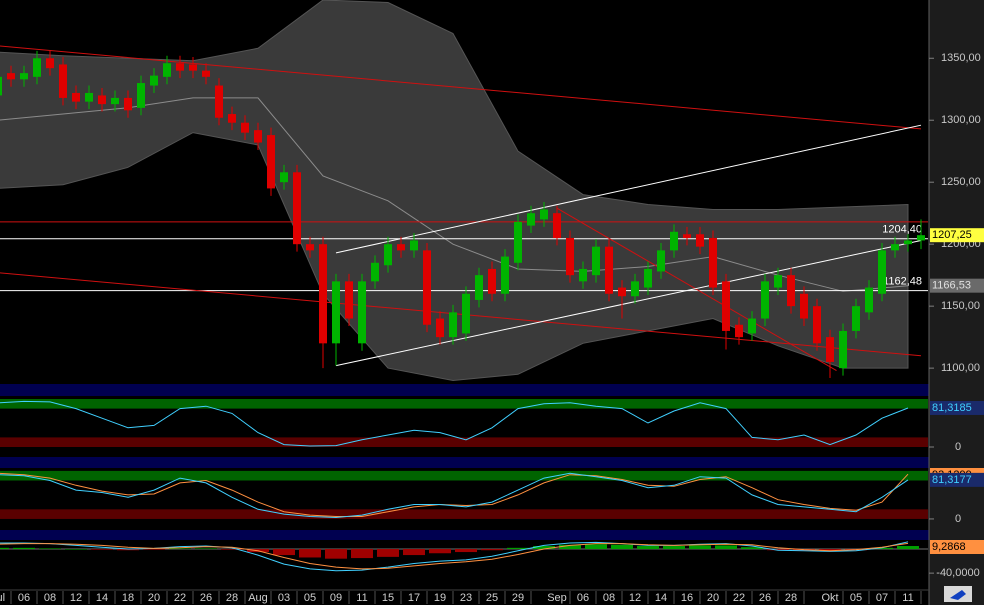 Image resolution: width=984 pixels, height=605 pixels. What do you see at coordinates (2, 598) in the screenshot?
I see `date-label: Jul` at bounding box center [2, 598].